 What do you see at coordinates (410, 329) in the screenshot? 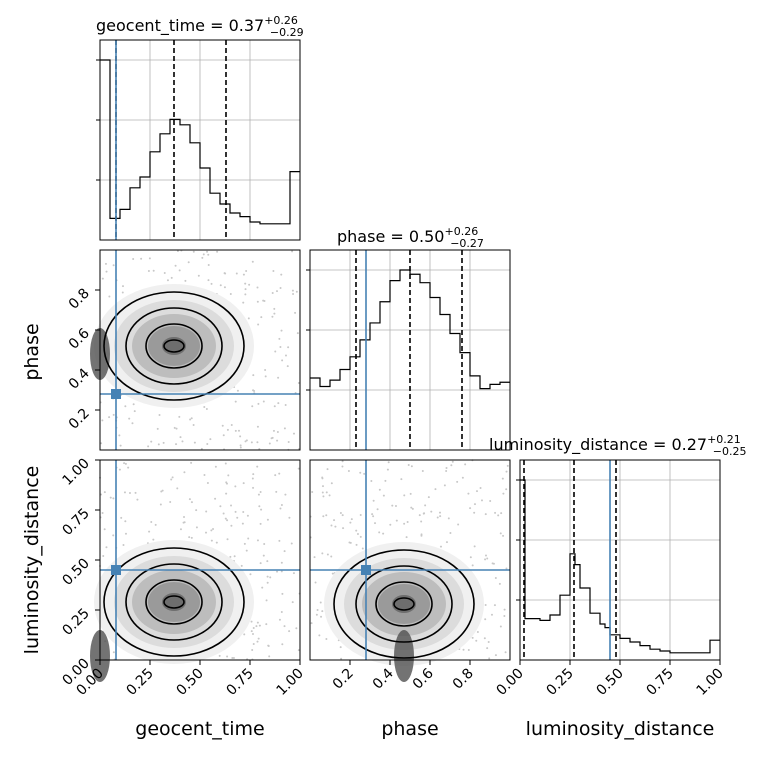
I see `hist-phase-step` at bounding box center [410, 329].